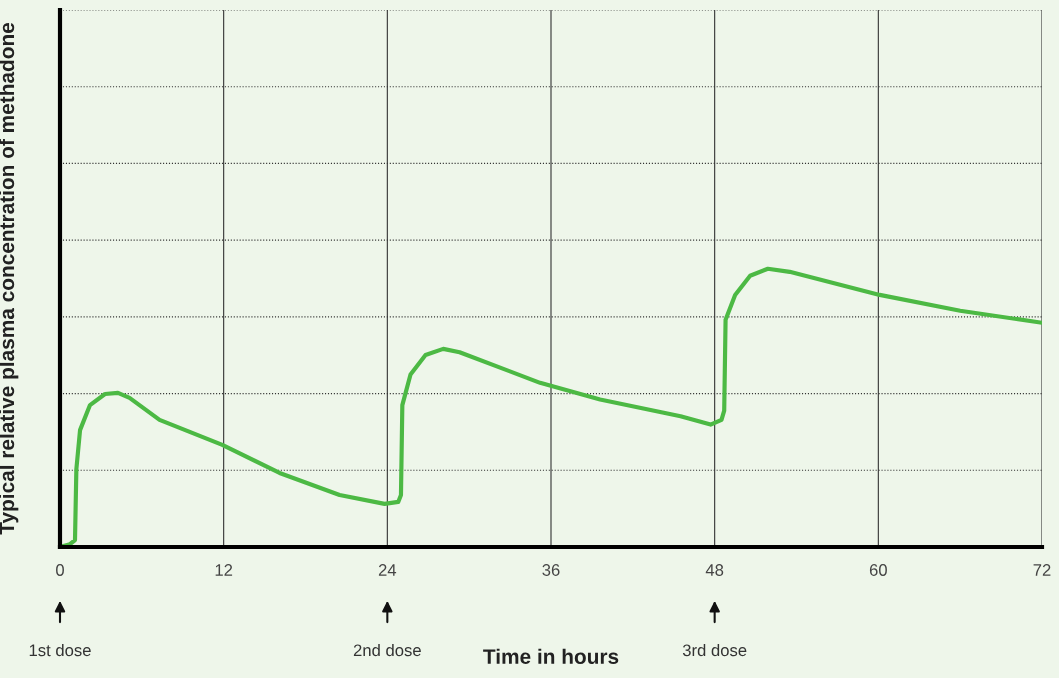 The image size is (1059, 678). What do you see at coordinates (224, 570) in the screenshot?
I see `x-tick-label: 12` at bounding box center [224, 570].